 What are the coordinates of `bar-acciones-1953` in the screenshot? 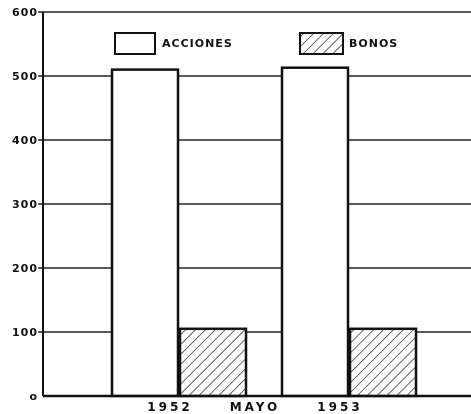 It's located at (315, 232).